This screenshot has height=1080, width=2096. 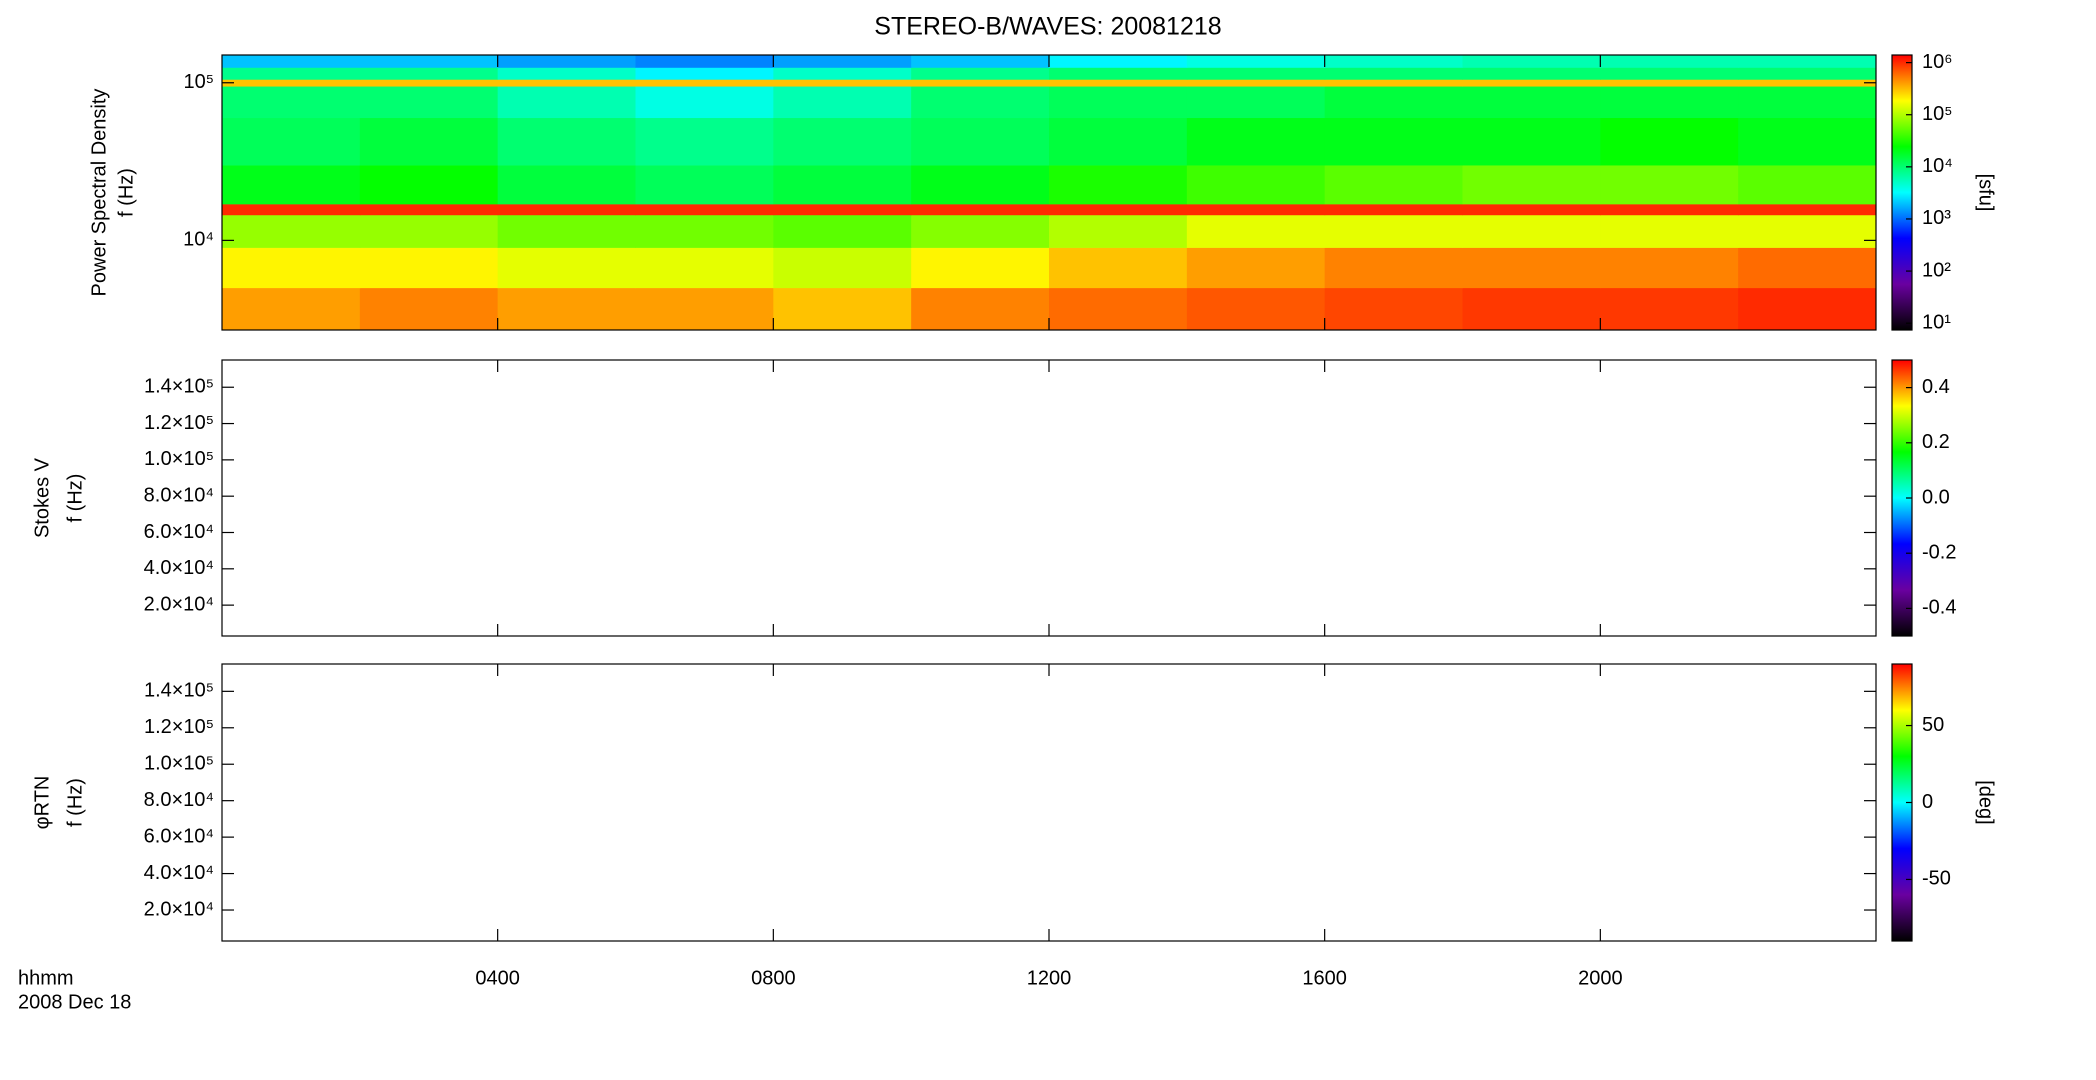 What do you see at coordinates (1324, 978) in the screenshot?
I see `x-tick-label: 1600` at bounding box center [1324, 978].